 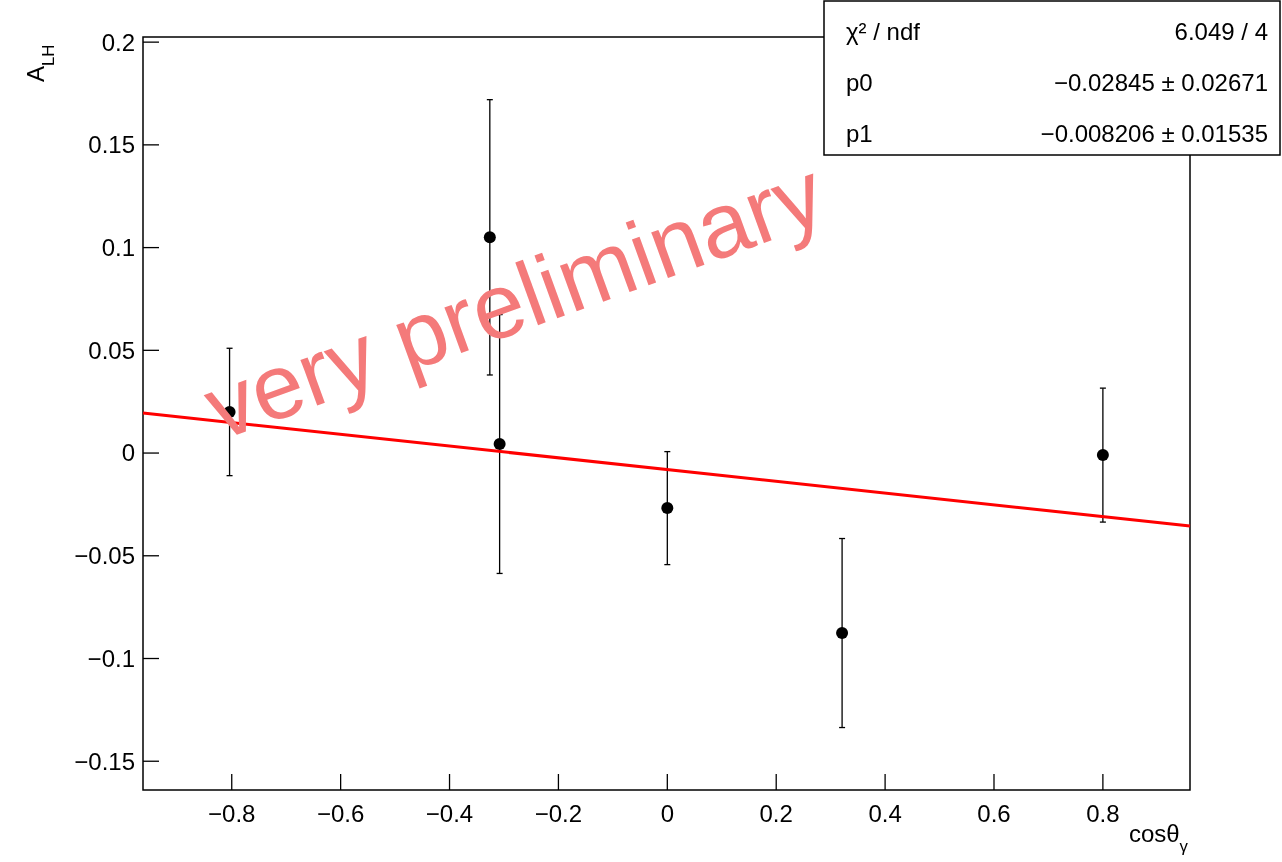 What do you see at coordinates (1103, 813) in the screenshot?
I see `x-tick-label: 0.8` at bounding box center [1103, 813].